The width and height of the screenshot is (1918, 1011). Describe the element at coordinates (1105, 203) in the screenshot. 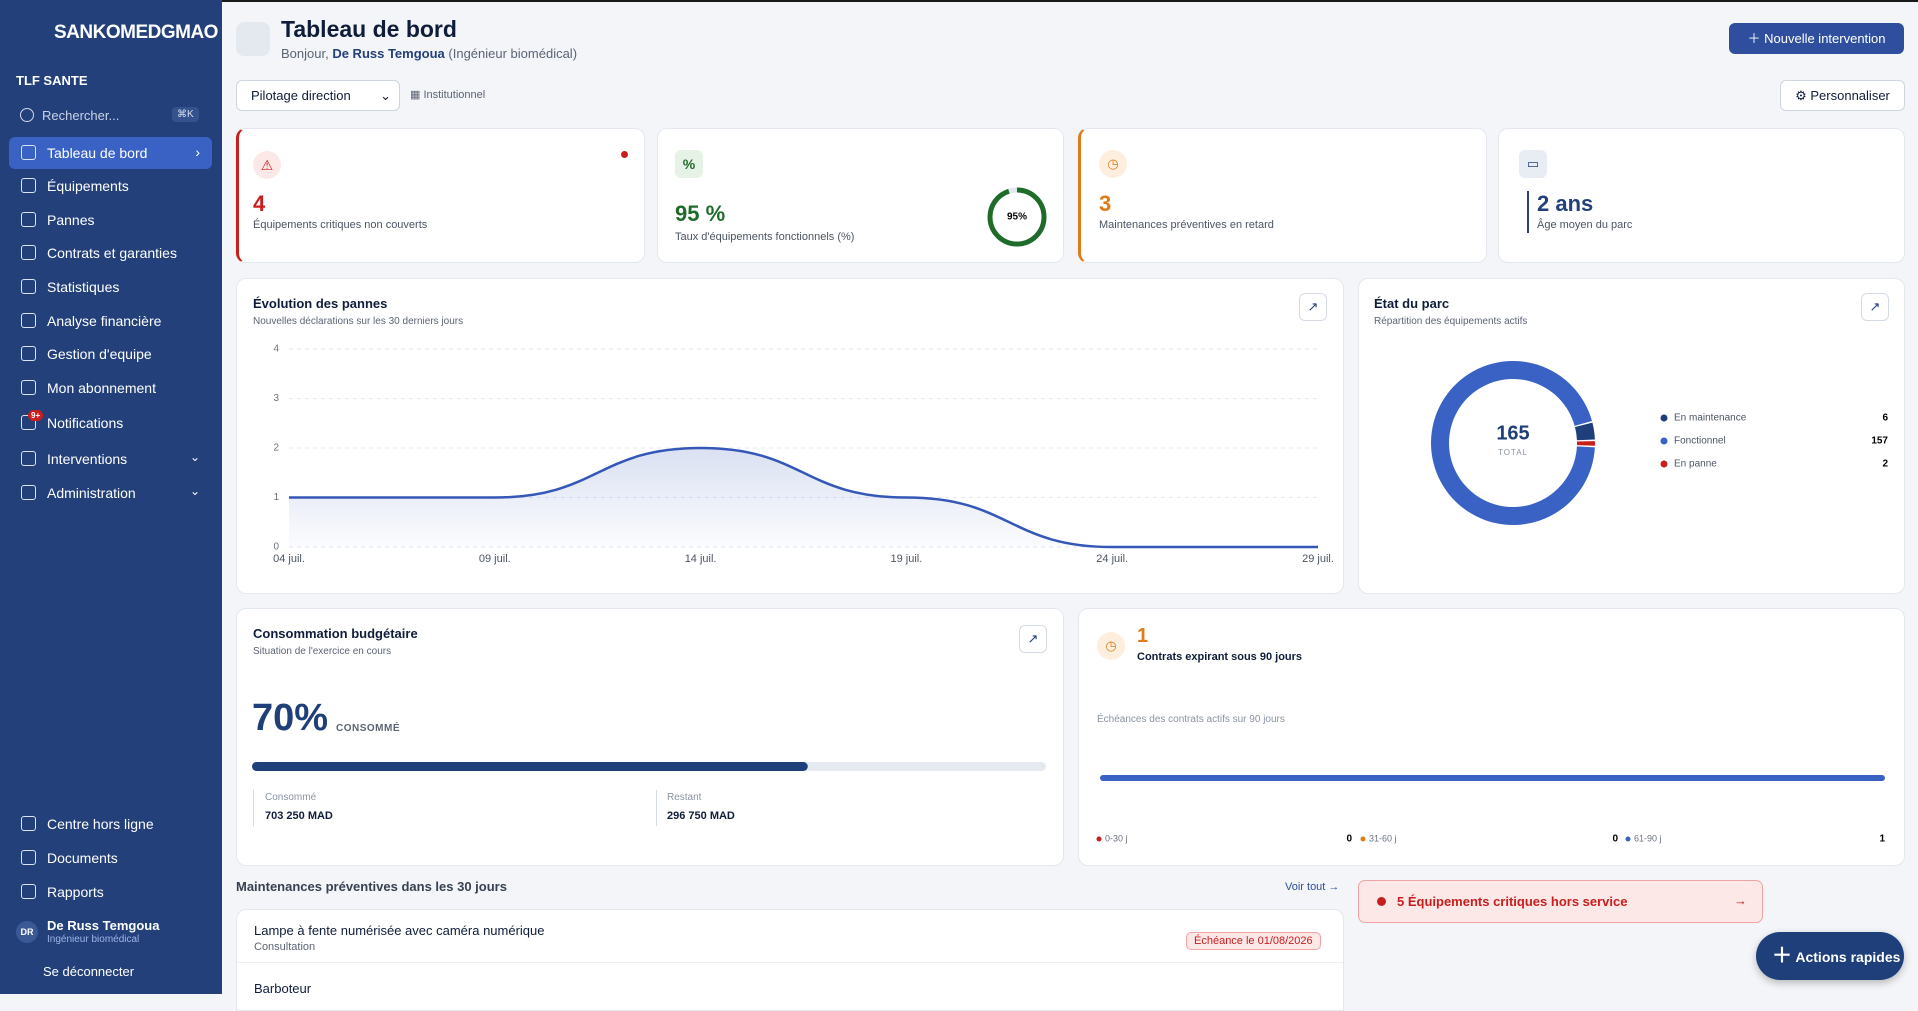

I see `kpi-value: 3` at that location.